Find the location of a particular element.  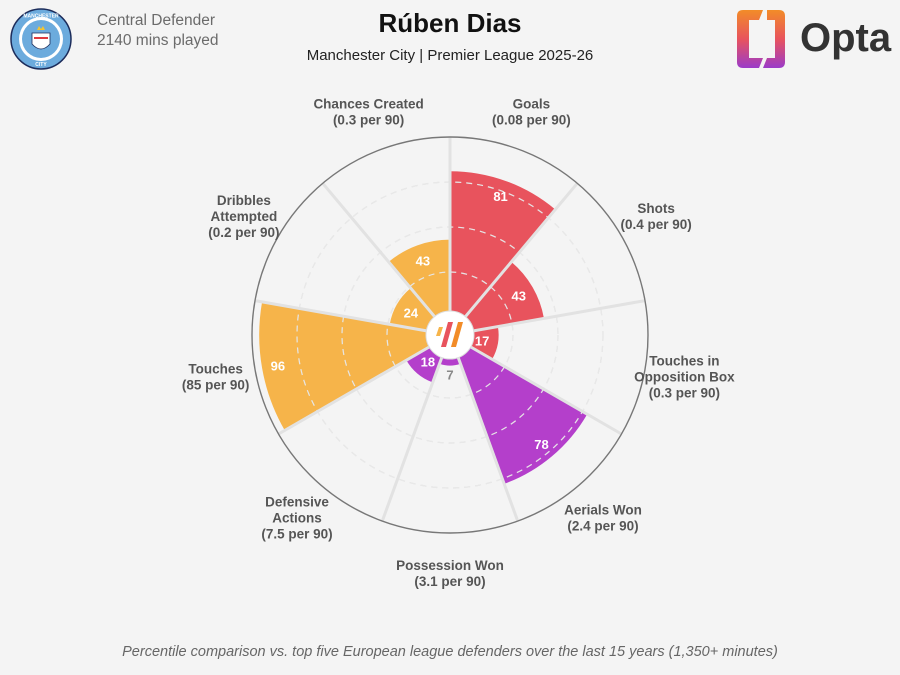

category-label: Chances Created (0.3 per 90) is located at coordinates (368, 111).